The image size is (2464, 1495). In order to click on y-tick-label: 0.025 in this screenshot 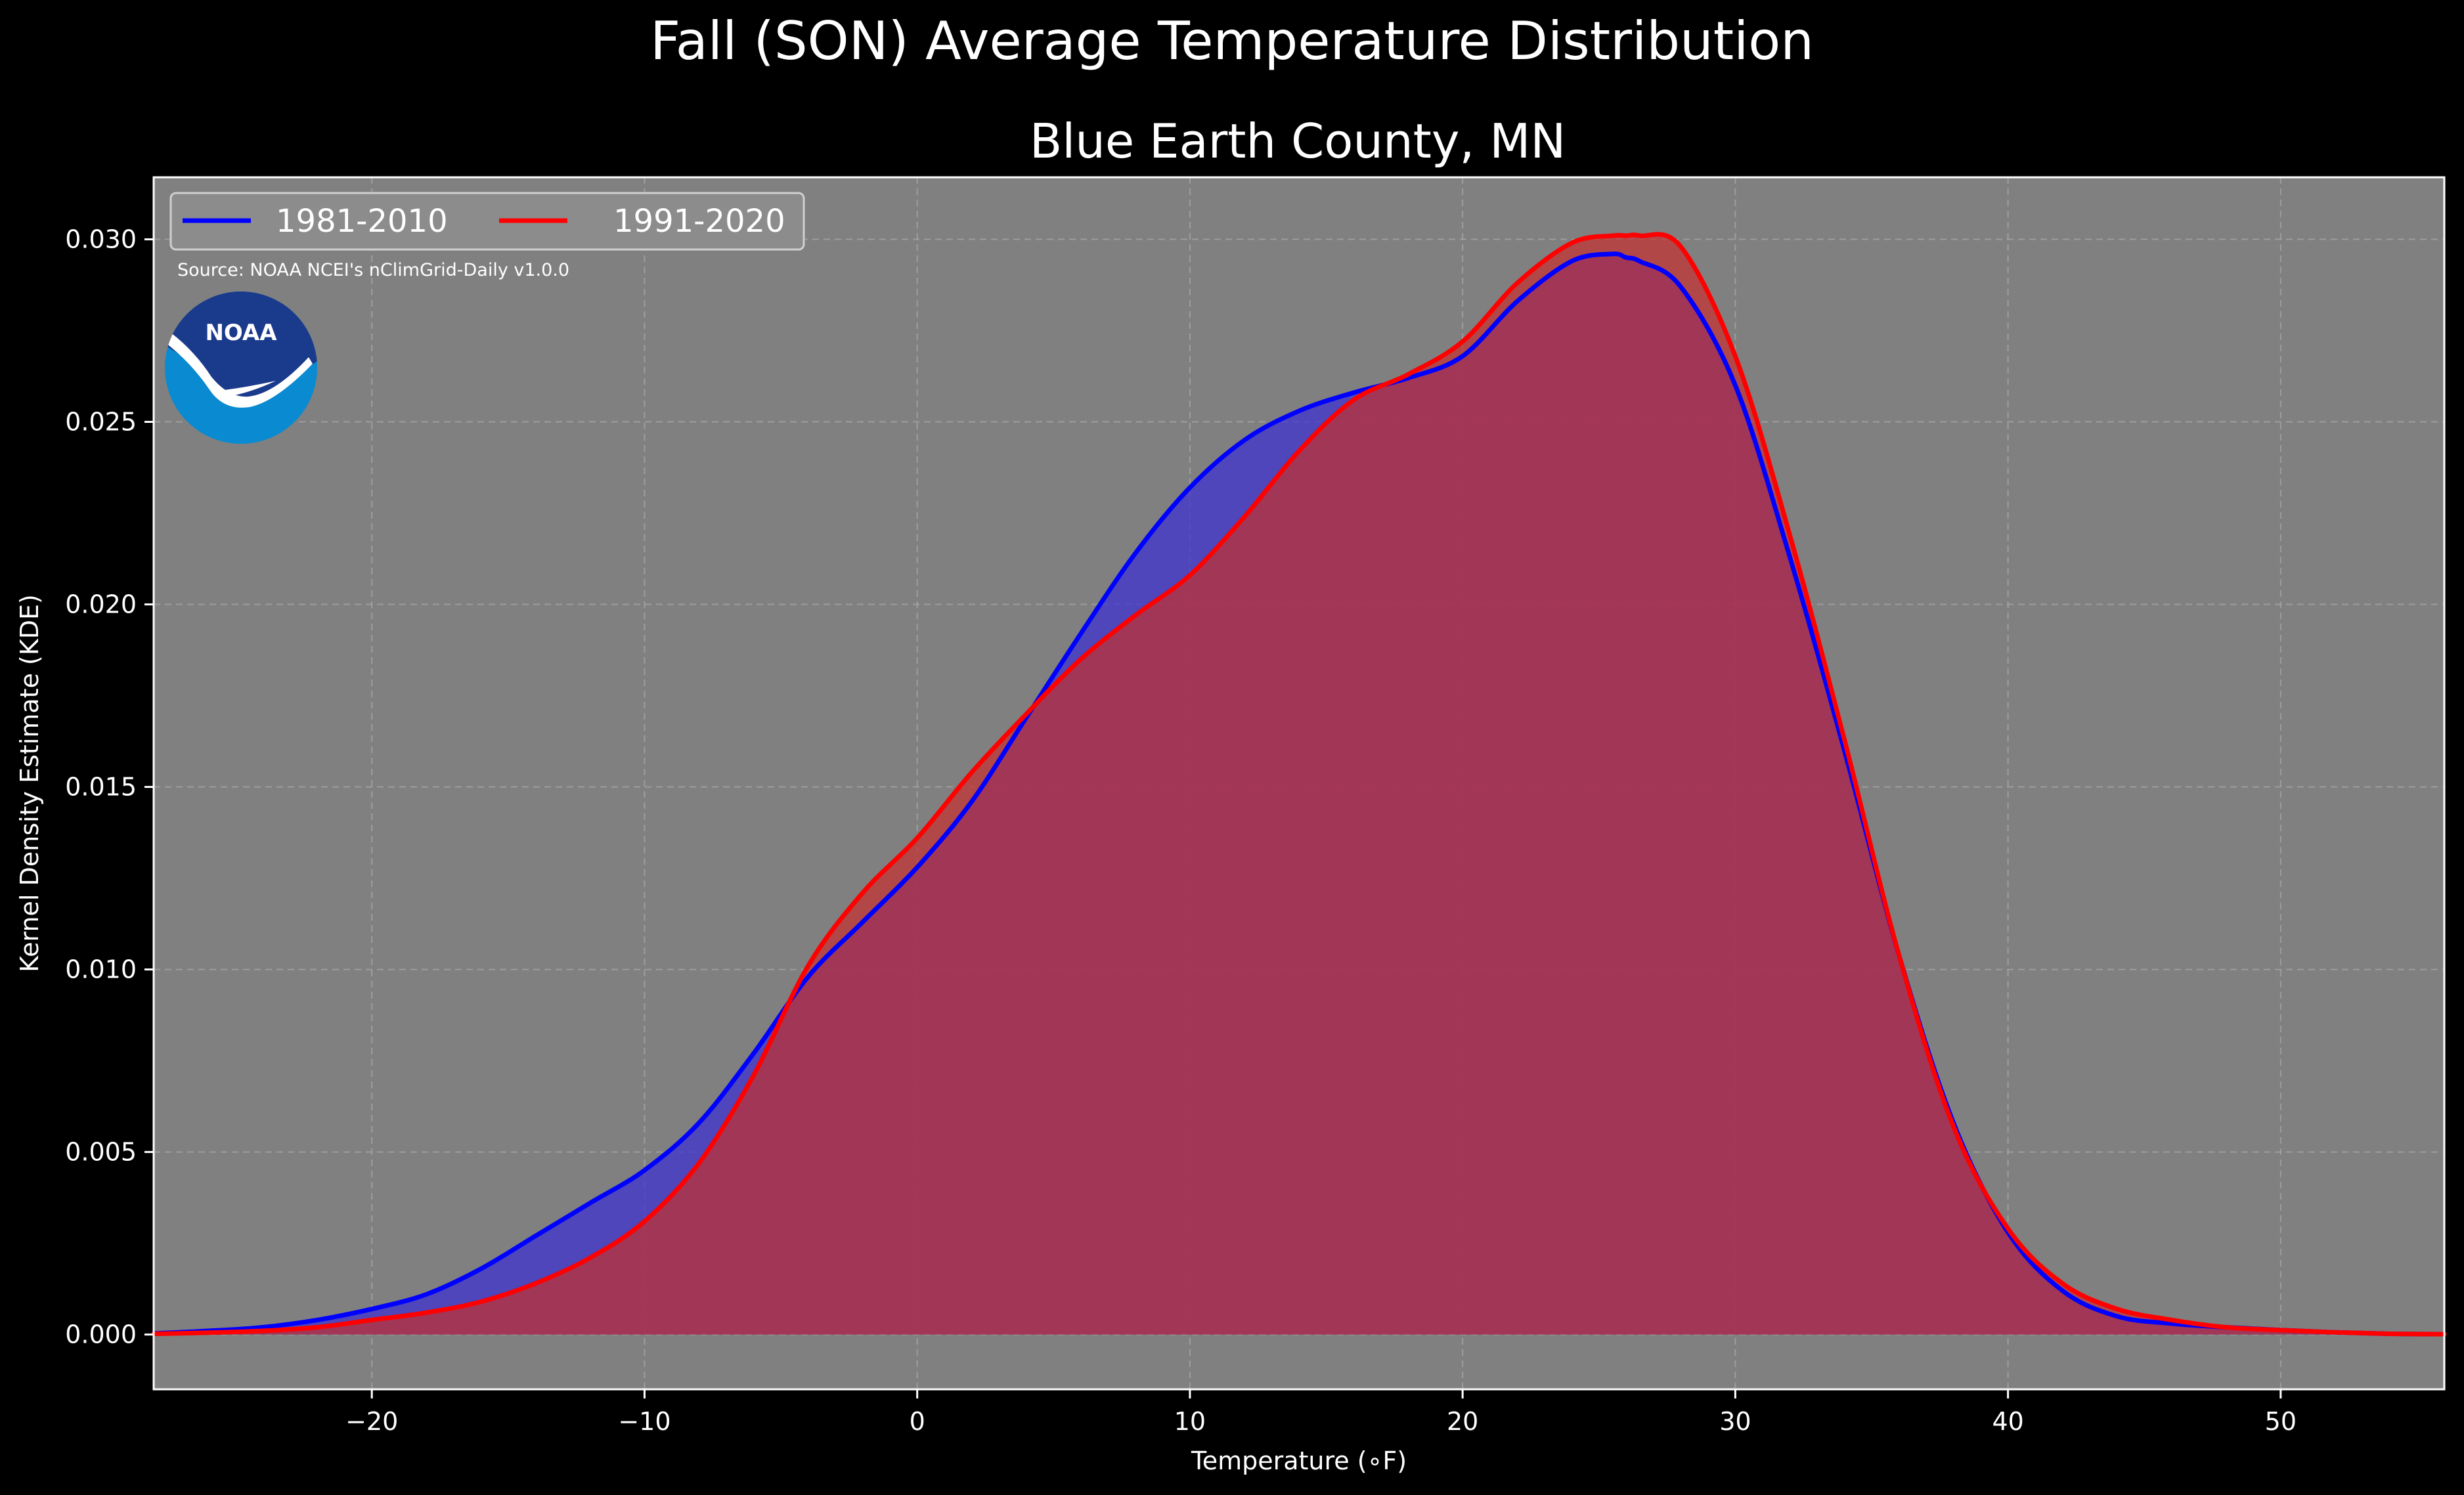, I will do `click(101, 422)`.